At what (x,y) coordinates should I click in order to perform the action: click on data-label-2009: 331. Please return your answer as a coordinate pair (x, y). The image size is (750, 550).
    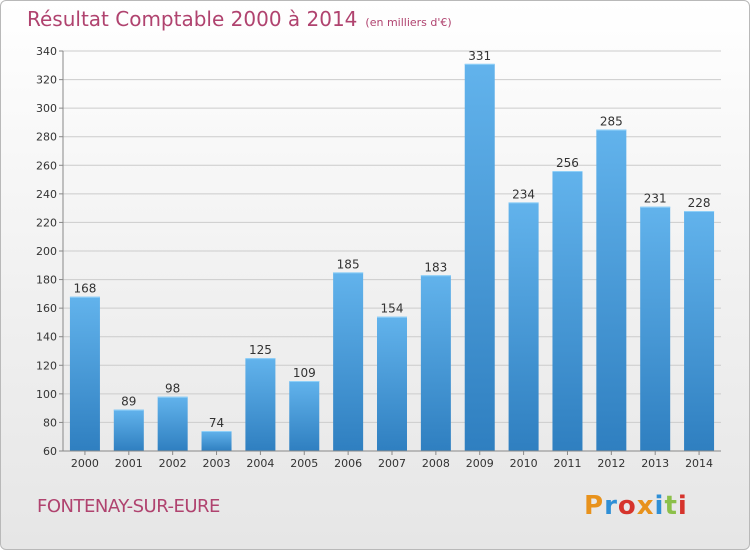
    Looking at the image, I should click on (479, 56).